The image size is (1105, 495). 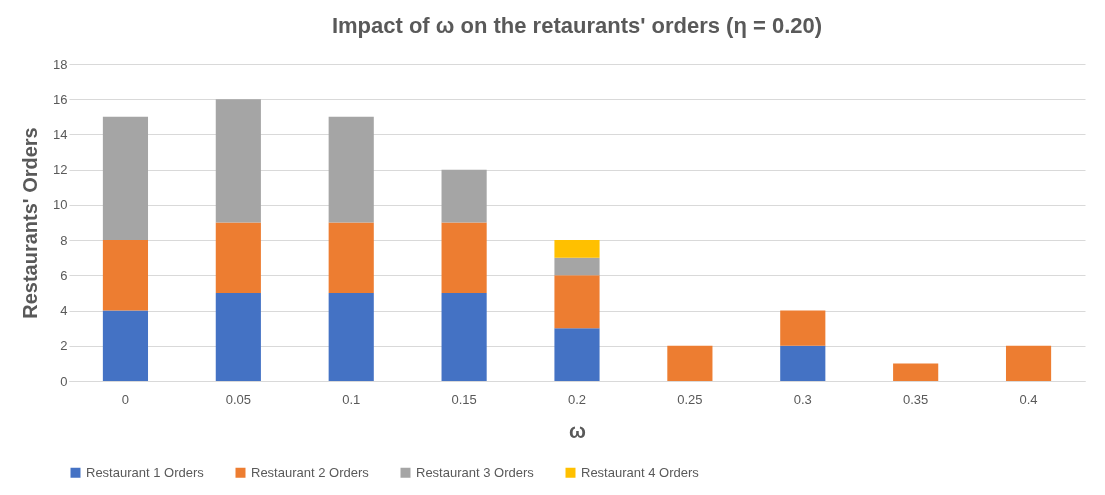 I want to click on y-tick-label: 2, so click(x=64, y=346).